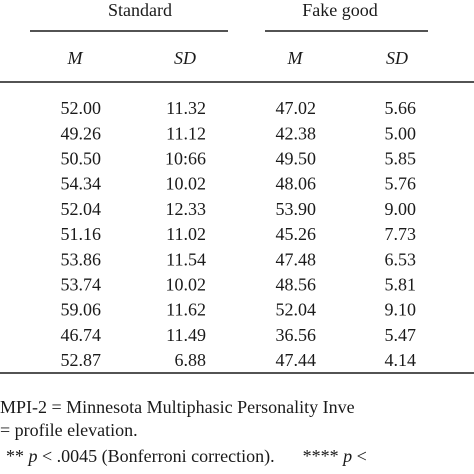 Image resolution: width=474 pixels, height=474 pixels. What do you see at coordinates (81, 184) in the screenshot?
I see `table-cell: 54.34` at bounding box center [81, 184].